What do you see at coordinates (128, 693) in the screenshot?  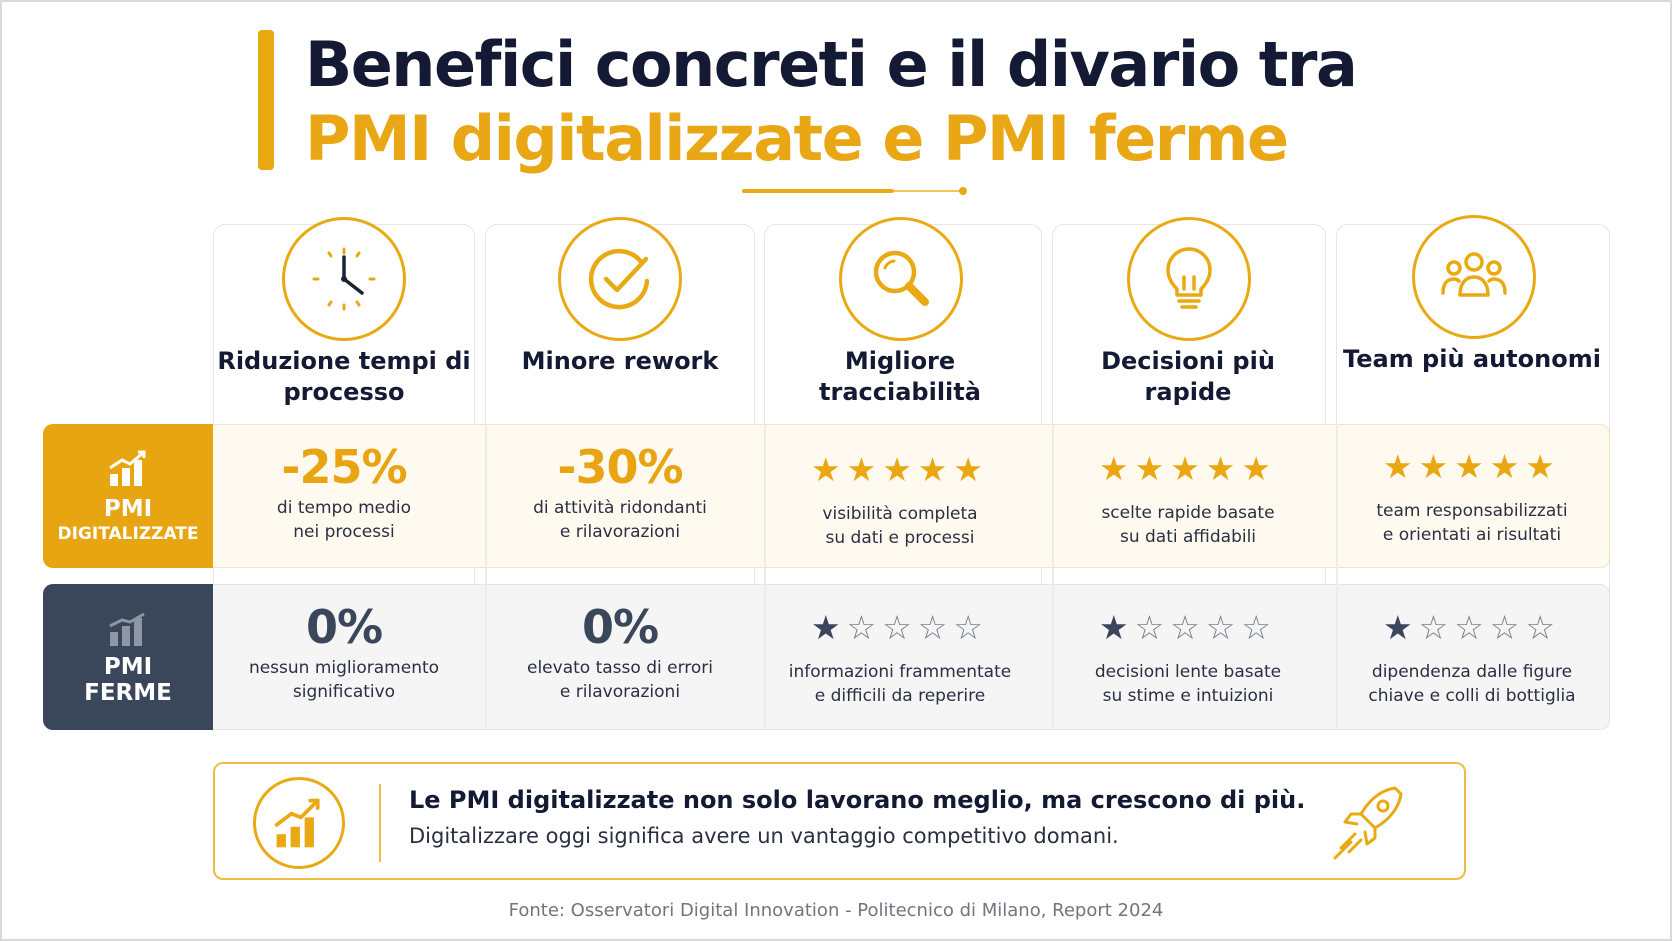 I see `row-label-stopped-line2: FERME` at bounding box center [128, 693].